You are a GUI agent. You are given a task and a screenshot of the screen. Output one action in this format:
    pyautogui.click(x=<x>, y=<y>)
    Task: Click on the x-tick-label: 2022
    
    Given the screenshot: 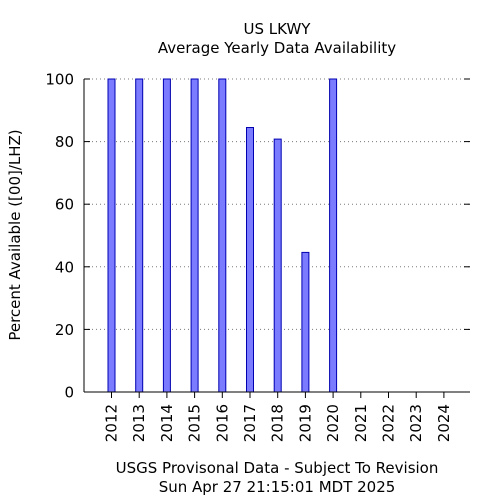 What is the action you would take?
    pyautogui.click(x=389, y=423)
    